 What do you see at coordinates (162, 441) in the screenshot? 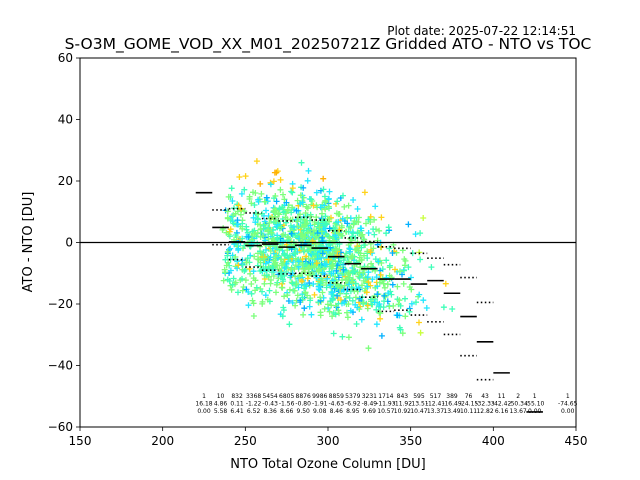
I see `x-tick-label: 200` at bounding box center [162, 441].